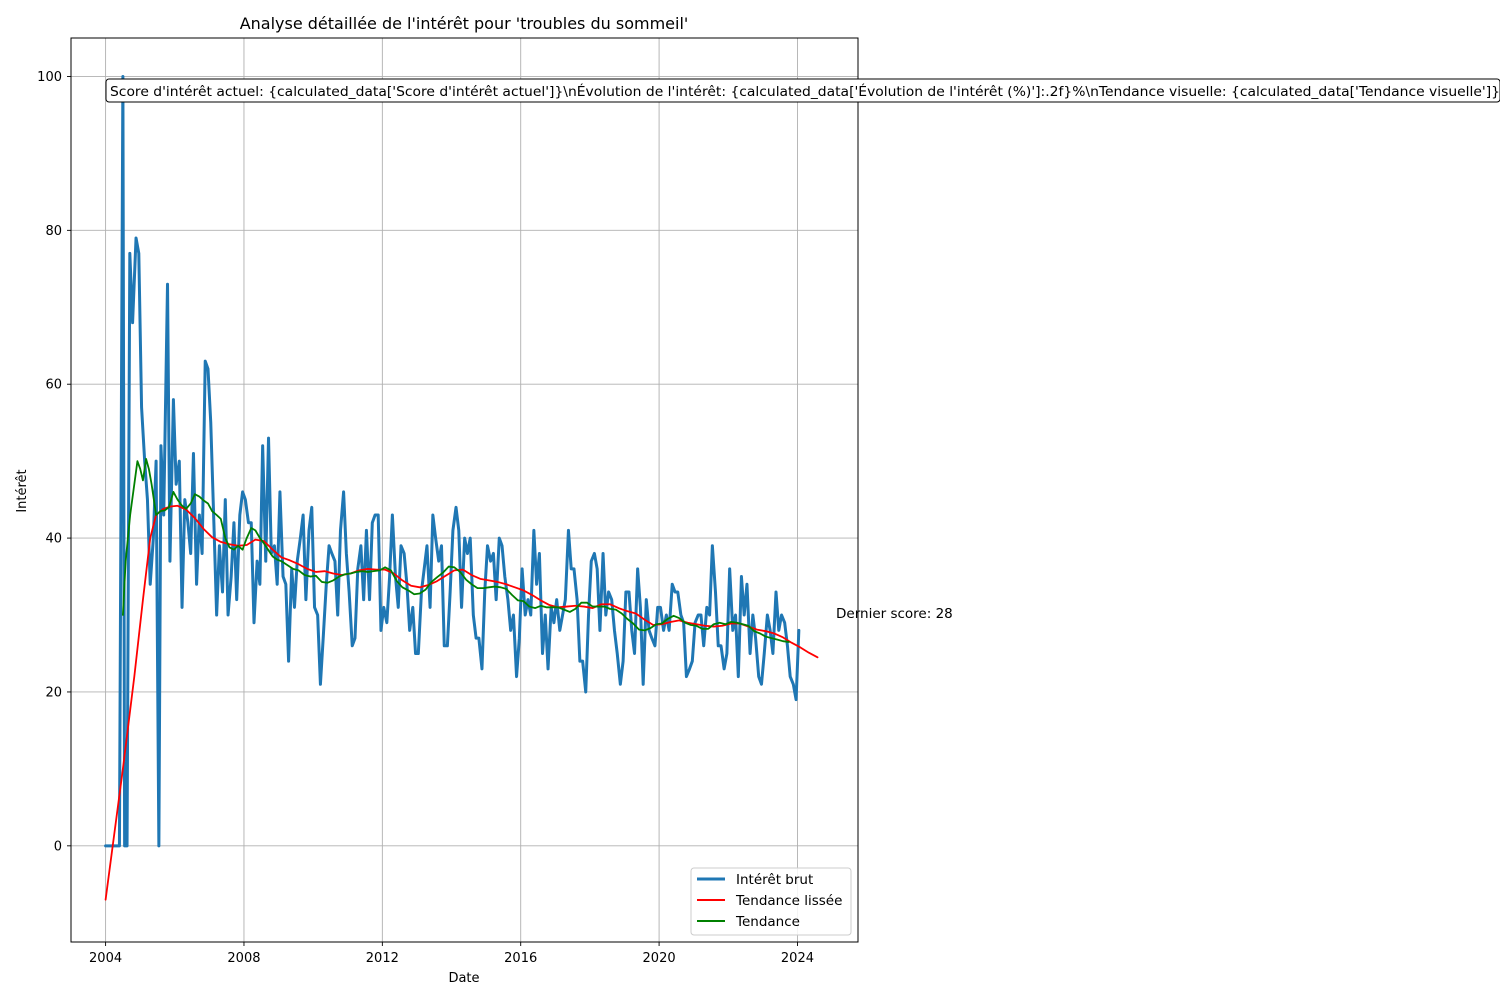 The width and height of the screenshot is (1500, 1000). What do you see at coordinates (788, 901) in the screenshot?
I see `legend-label-smoothed: Tendance lissée` at bounding box center [788, 901].